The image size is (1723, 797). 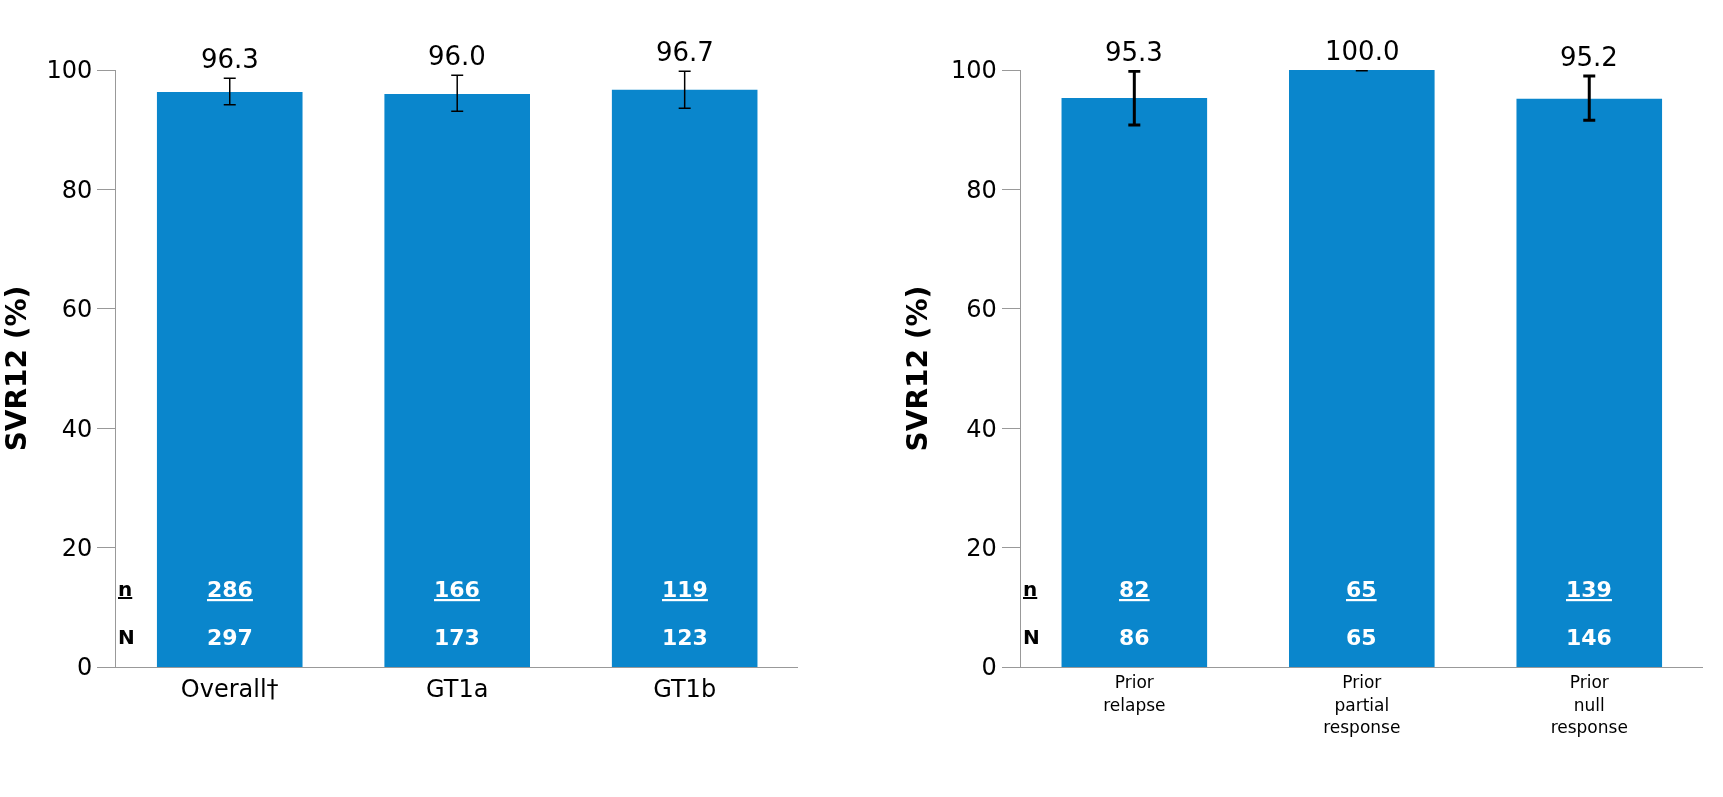 What do you see at coordinates (457, 688) in the screenshot?
I see `x-tick-label: GT1a` at bounding box center [457, 688].